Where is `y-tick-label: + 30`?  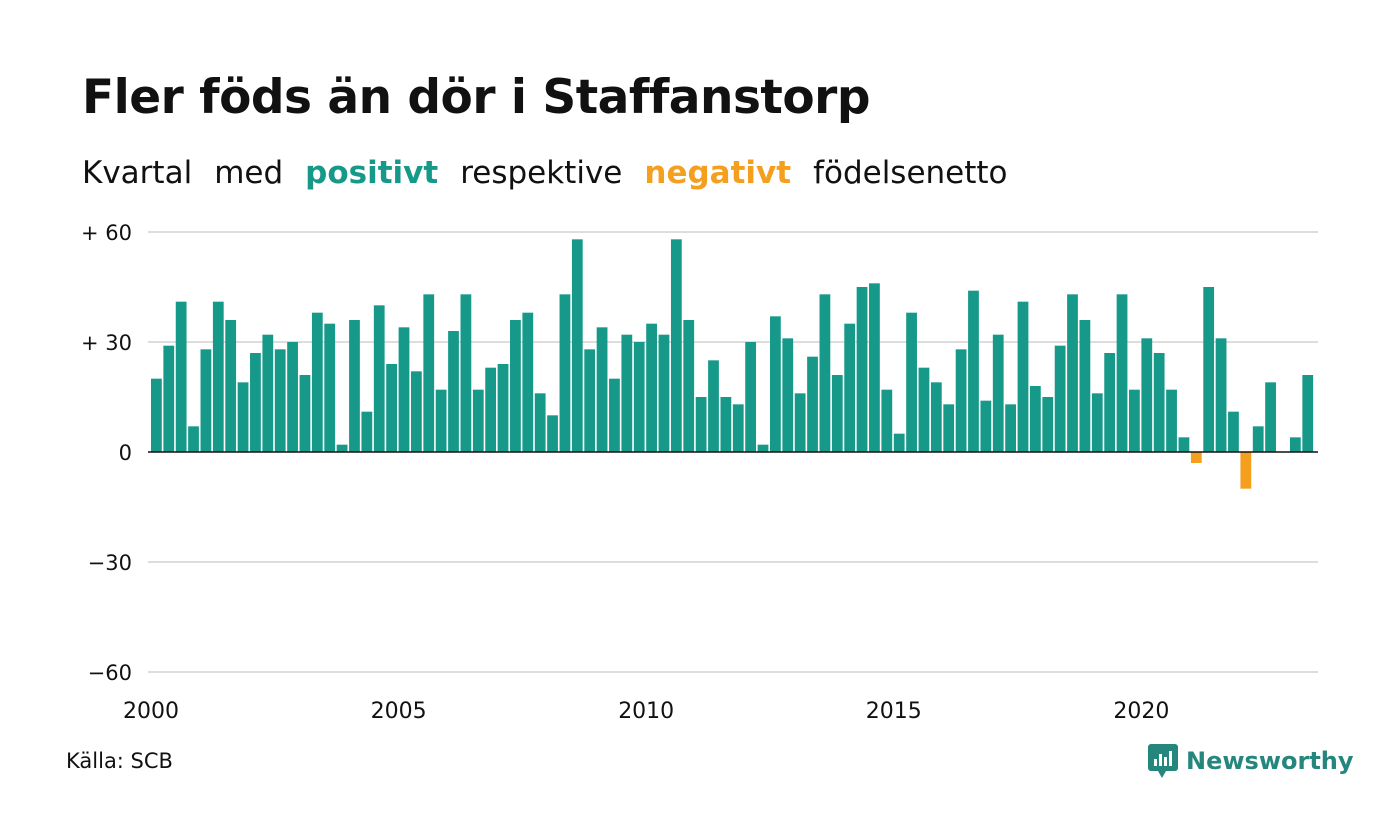
y-tick-label: + 30 is located at coordinates (106, 343).